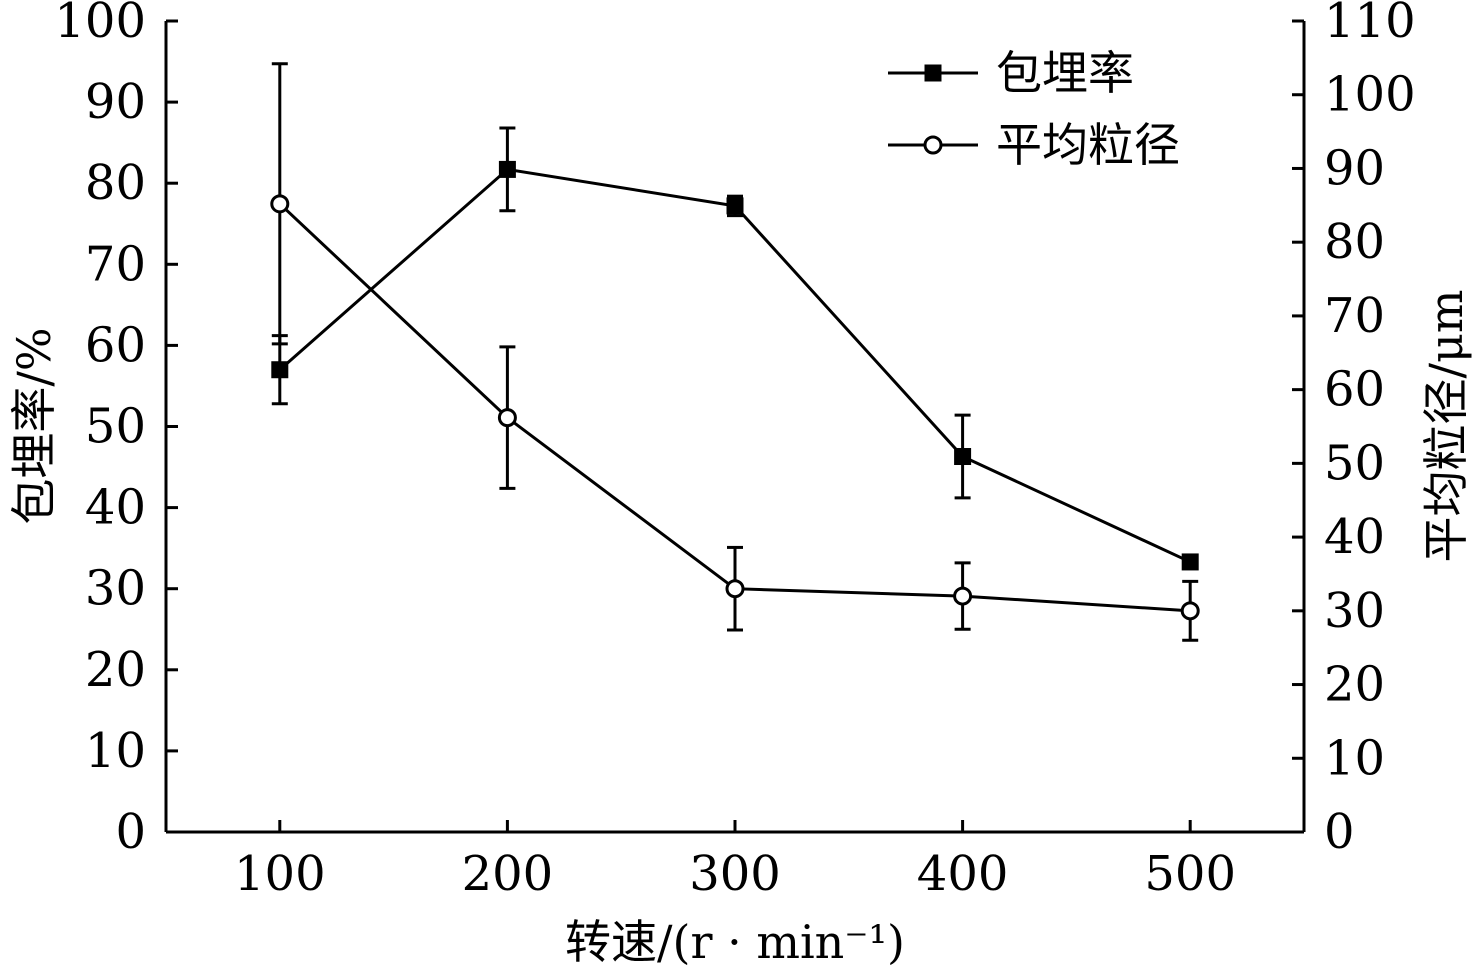 The width and height of the screenshot is (1480, 973). Describe the element at coordinates (115, 183) in the screenshot. I see `left-y-tick-label-8: 80` at that location.